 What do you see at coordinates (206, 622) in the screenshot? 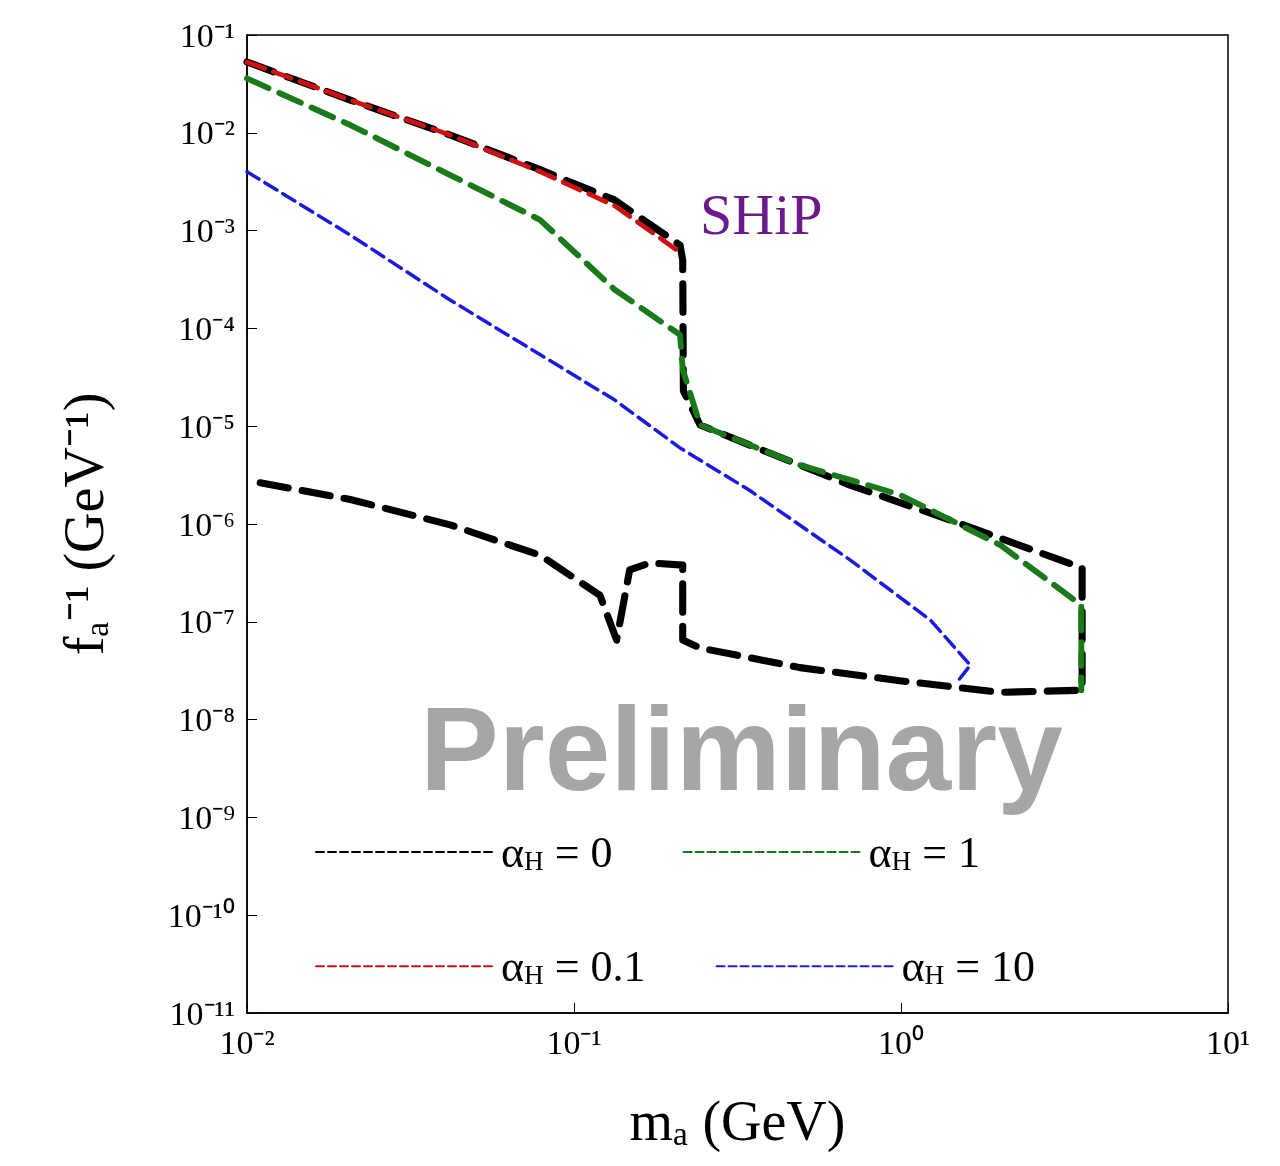
I see `y-tick-label: 10⁻⁷` at bounding box center [206, 622].